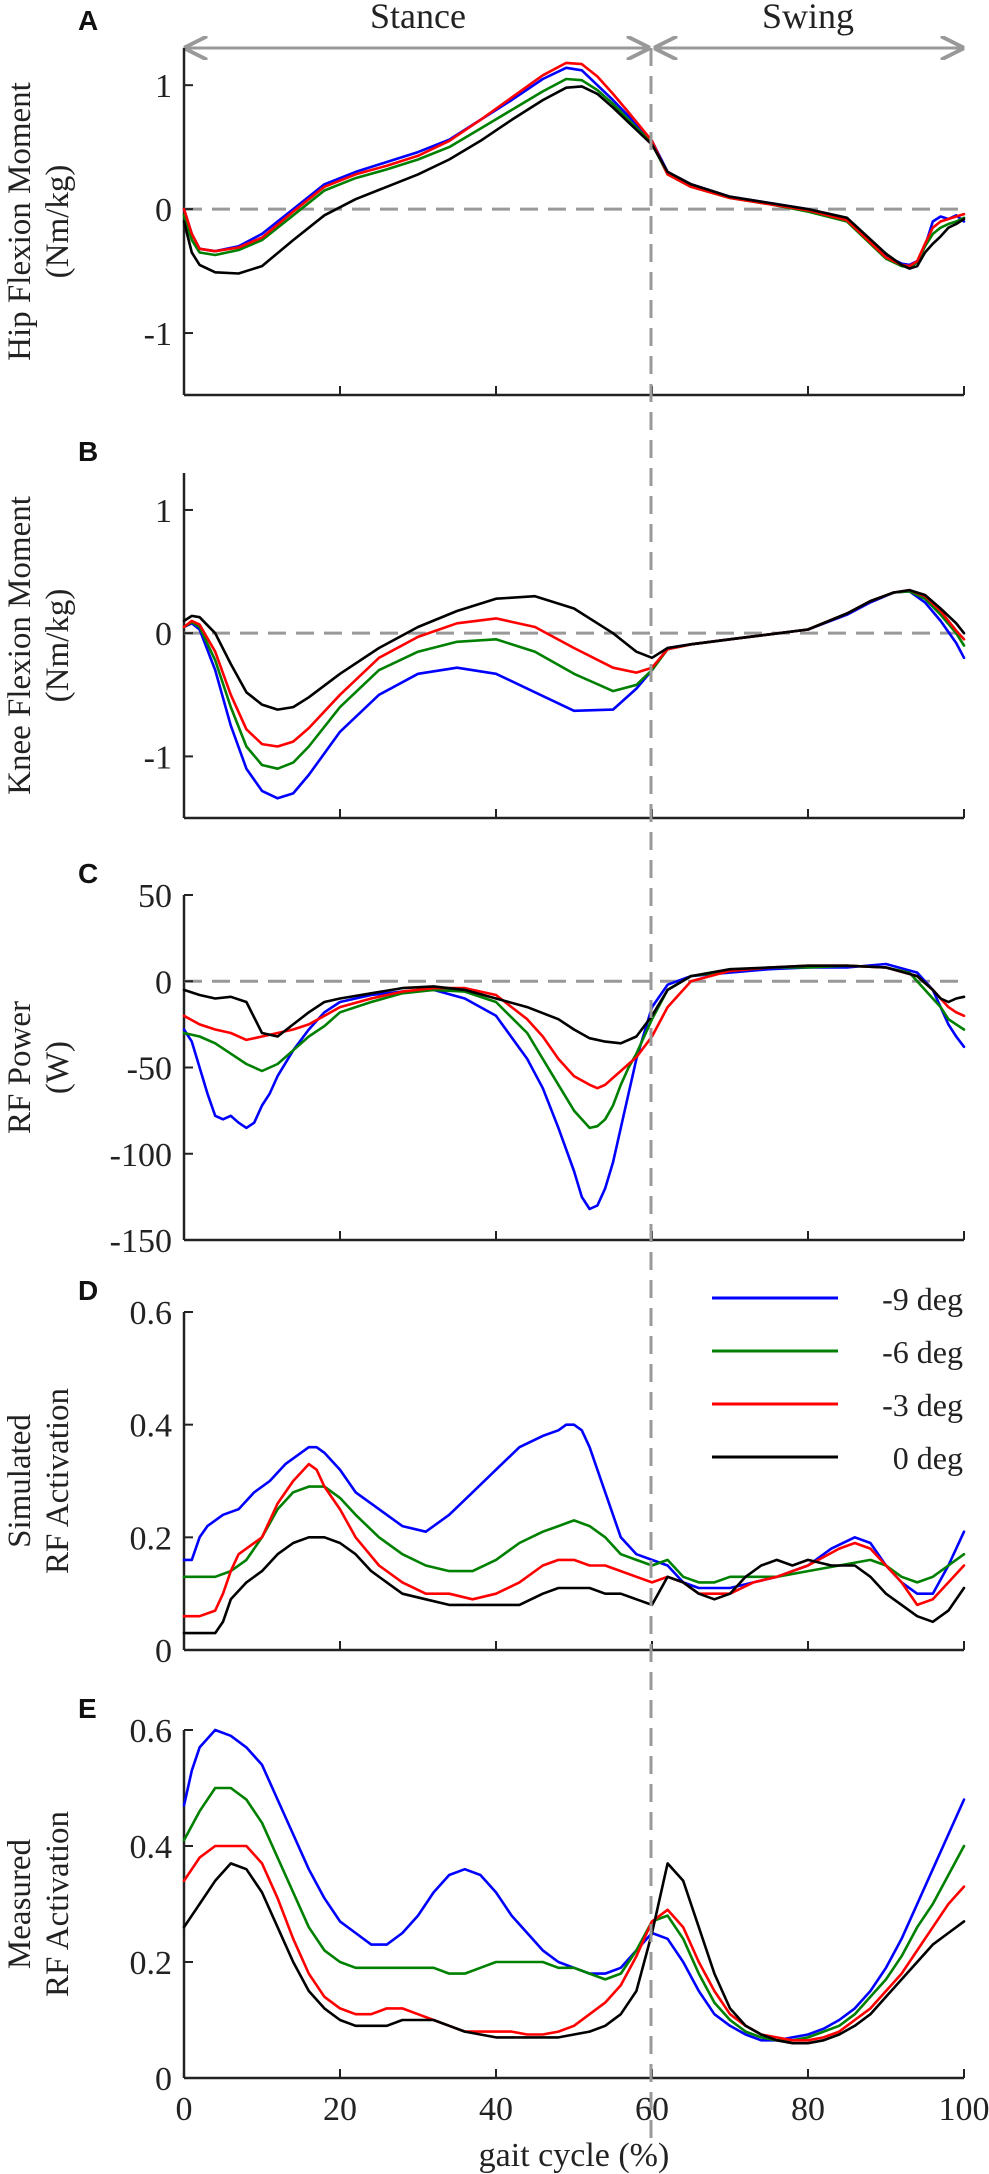  What do you see at coordinates (928, 1458) in the screenshot?
I see `legend-label-0deg: 0 deg` at bounding box center [928, 1458].